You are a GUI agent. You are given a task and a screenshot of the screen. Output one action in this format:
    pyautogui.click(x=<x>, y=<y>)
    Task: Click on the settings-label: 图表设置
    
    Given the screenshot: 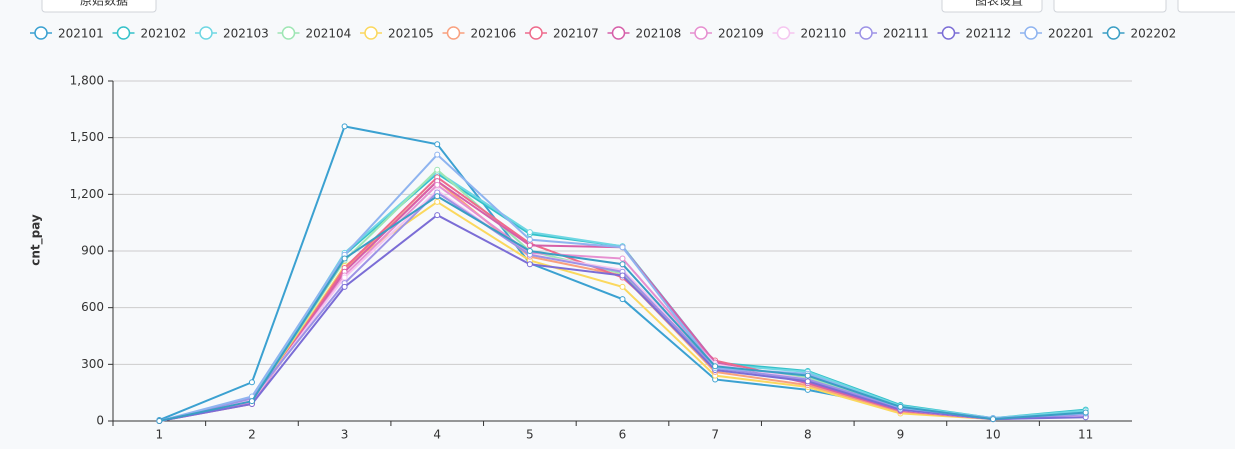 What is the action you would take?
    pyautogui.click(x=999, y=4)
    